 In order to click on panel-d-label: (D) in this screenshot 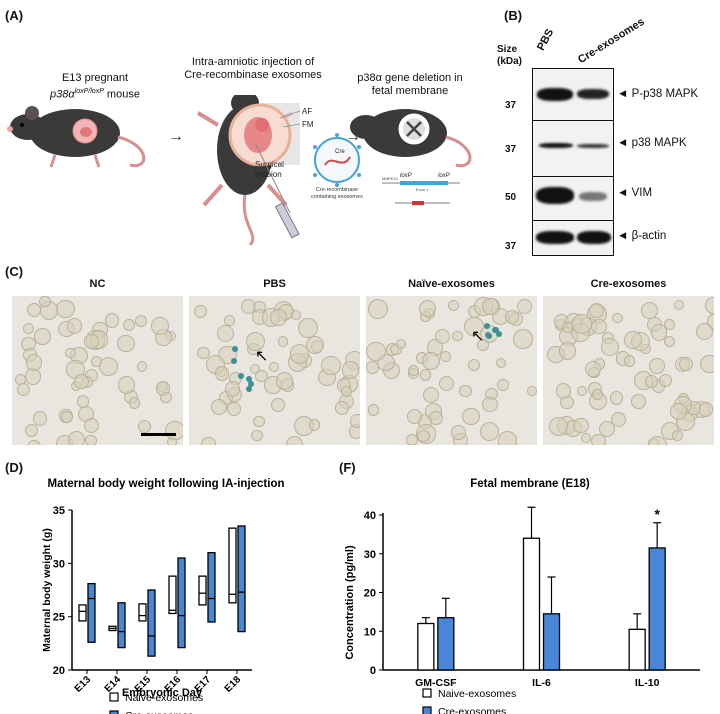, I will do `click(14, 467)`.